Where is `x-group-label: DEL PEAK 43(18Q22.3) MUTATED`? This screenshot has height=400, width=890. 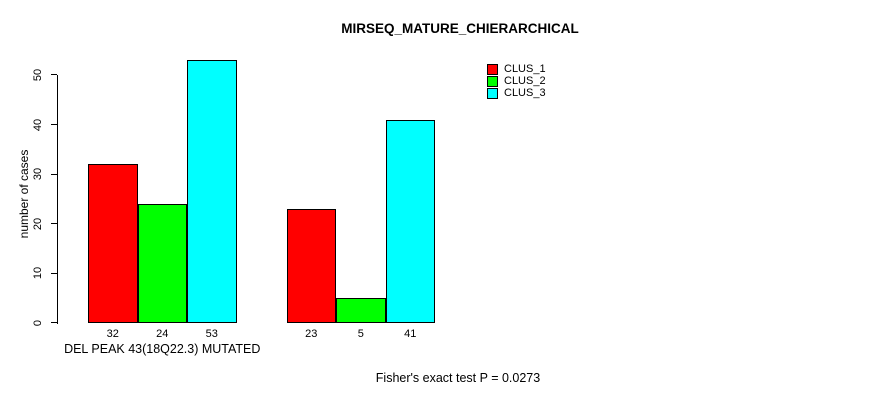 x-group-label: DEL PEAK 43(18Q22.3) MUTATED is located at coordinates (162, 349).